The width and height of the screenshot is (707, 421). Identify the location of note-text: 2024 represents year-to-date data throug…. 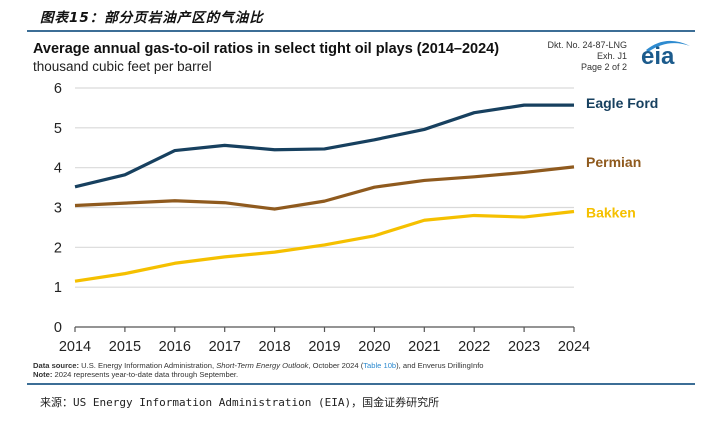
(145, 374).